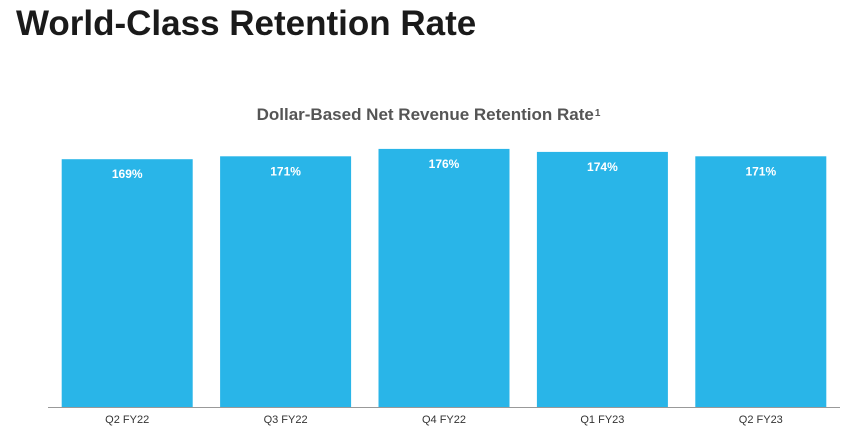  What do you see at coordinates (602, 279) in the screenshot?
I see `bar-q1-fy23` at bounding box center [602, 279].